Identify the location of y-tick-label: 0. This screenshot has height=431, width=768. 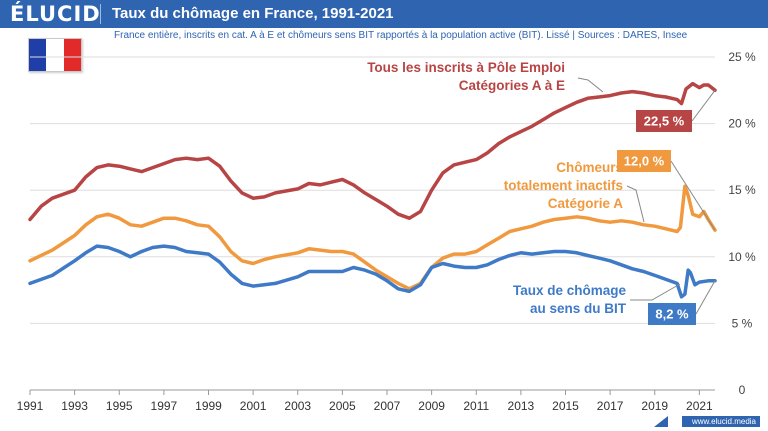
(742, 390).